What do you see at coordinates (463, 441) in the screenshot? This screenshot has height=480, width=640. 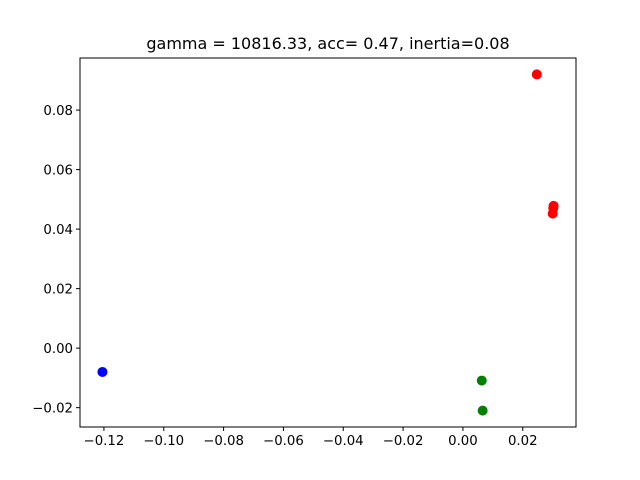 I see `x-tick-label: 0.00` at bounding box center [463, 441].